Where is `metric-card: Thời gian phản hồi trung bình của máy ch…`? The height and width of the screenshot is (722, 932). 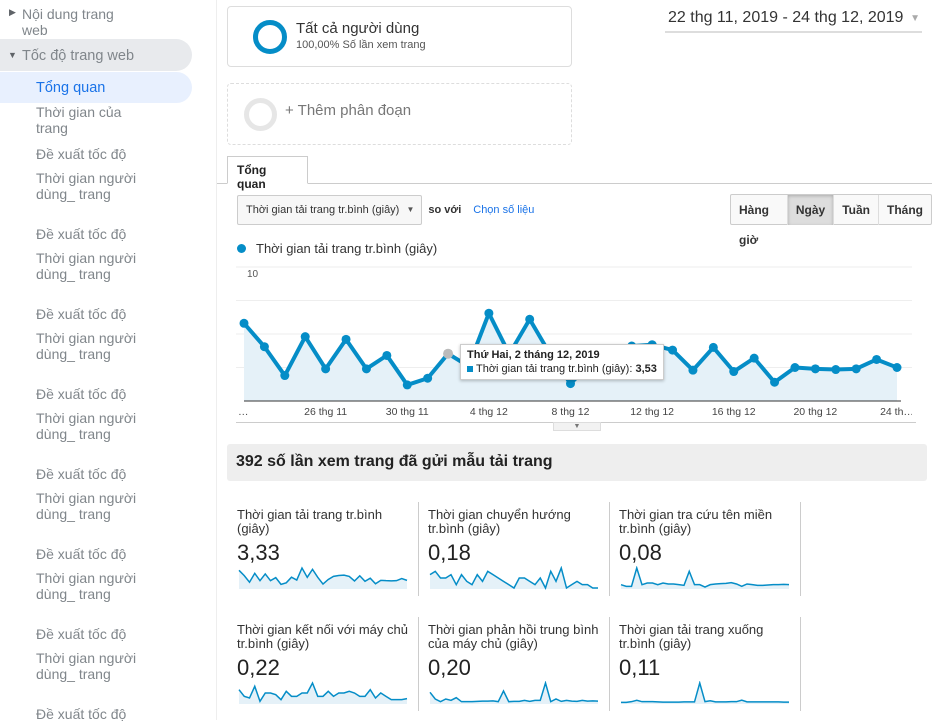 metric-card: Thời gian phản hồi trung bình của máy ch… is located at coordinates (517, 664).